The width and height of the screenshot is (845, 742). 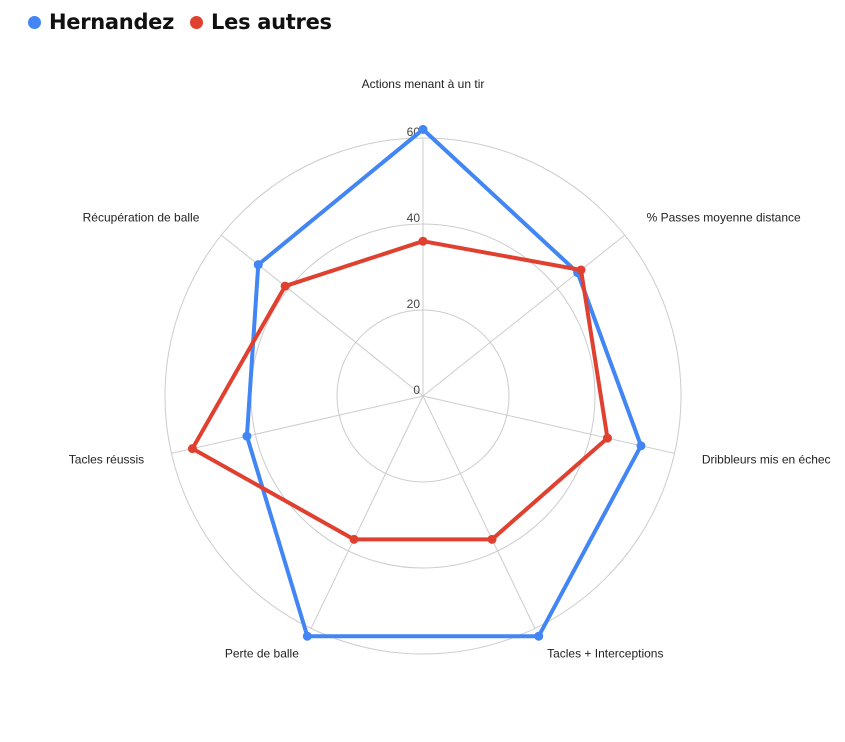 What do you see at coordinates (766, 460) in the screenshot?
I see `axis-label-2: Dribbleurs mis en échec` at bounding box center [766, 460].